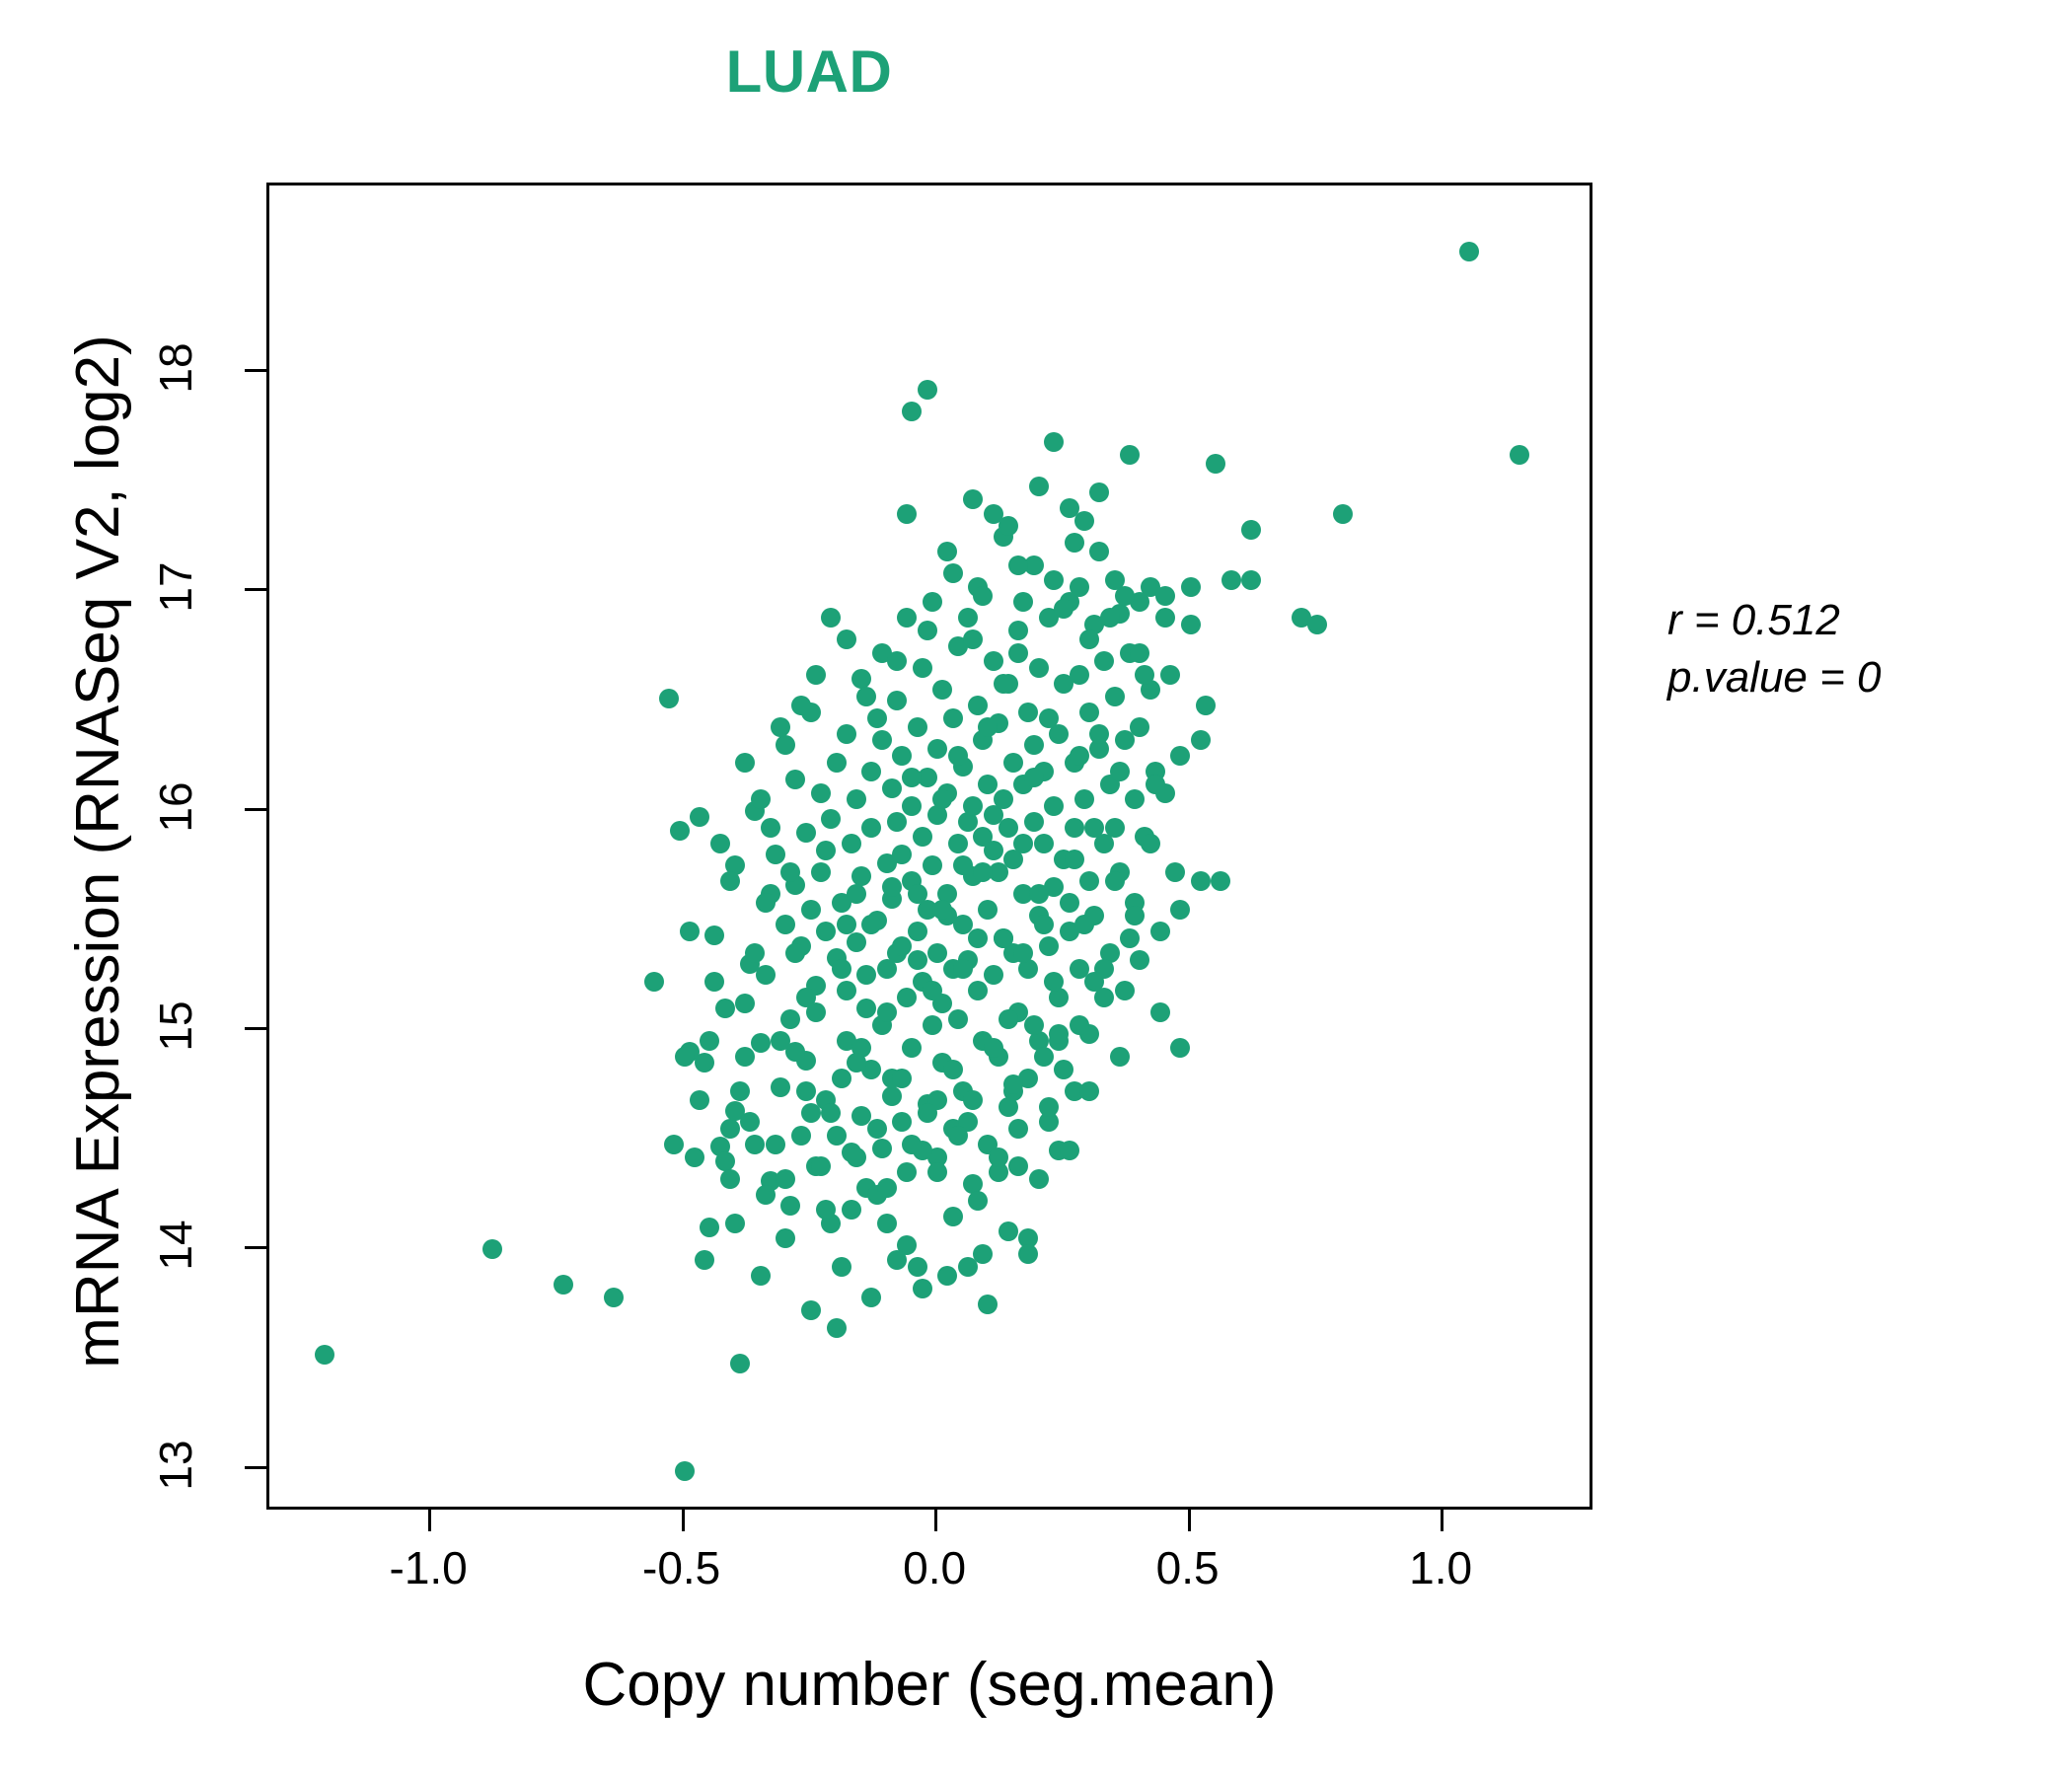  What do you see at coordinates (176, 1465) in the screenshot?
I see `y-axis-tick-label: 13` at bounding box center [176, 1465].